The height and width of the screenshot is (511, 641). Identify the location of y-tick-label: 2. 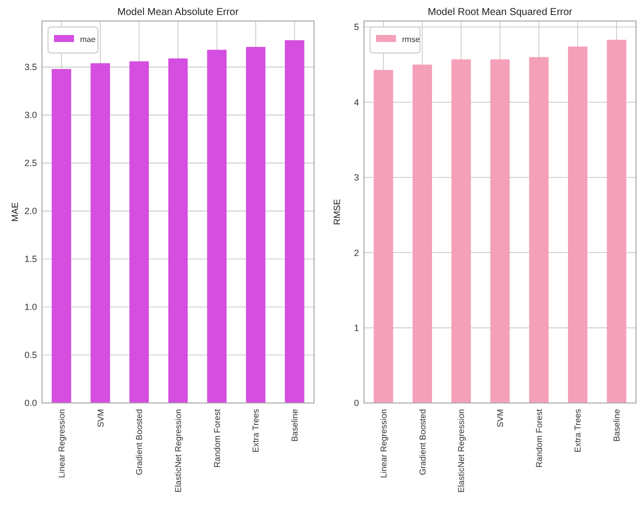
(356, 253).